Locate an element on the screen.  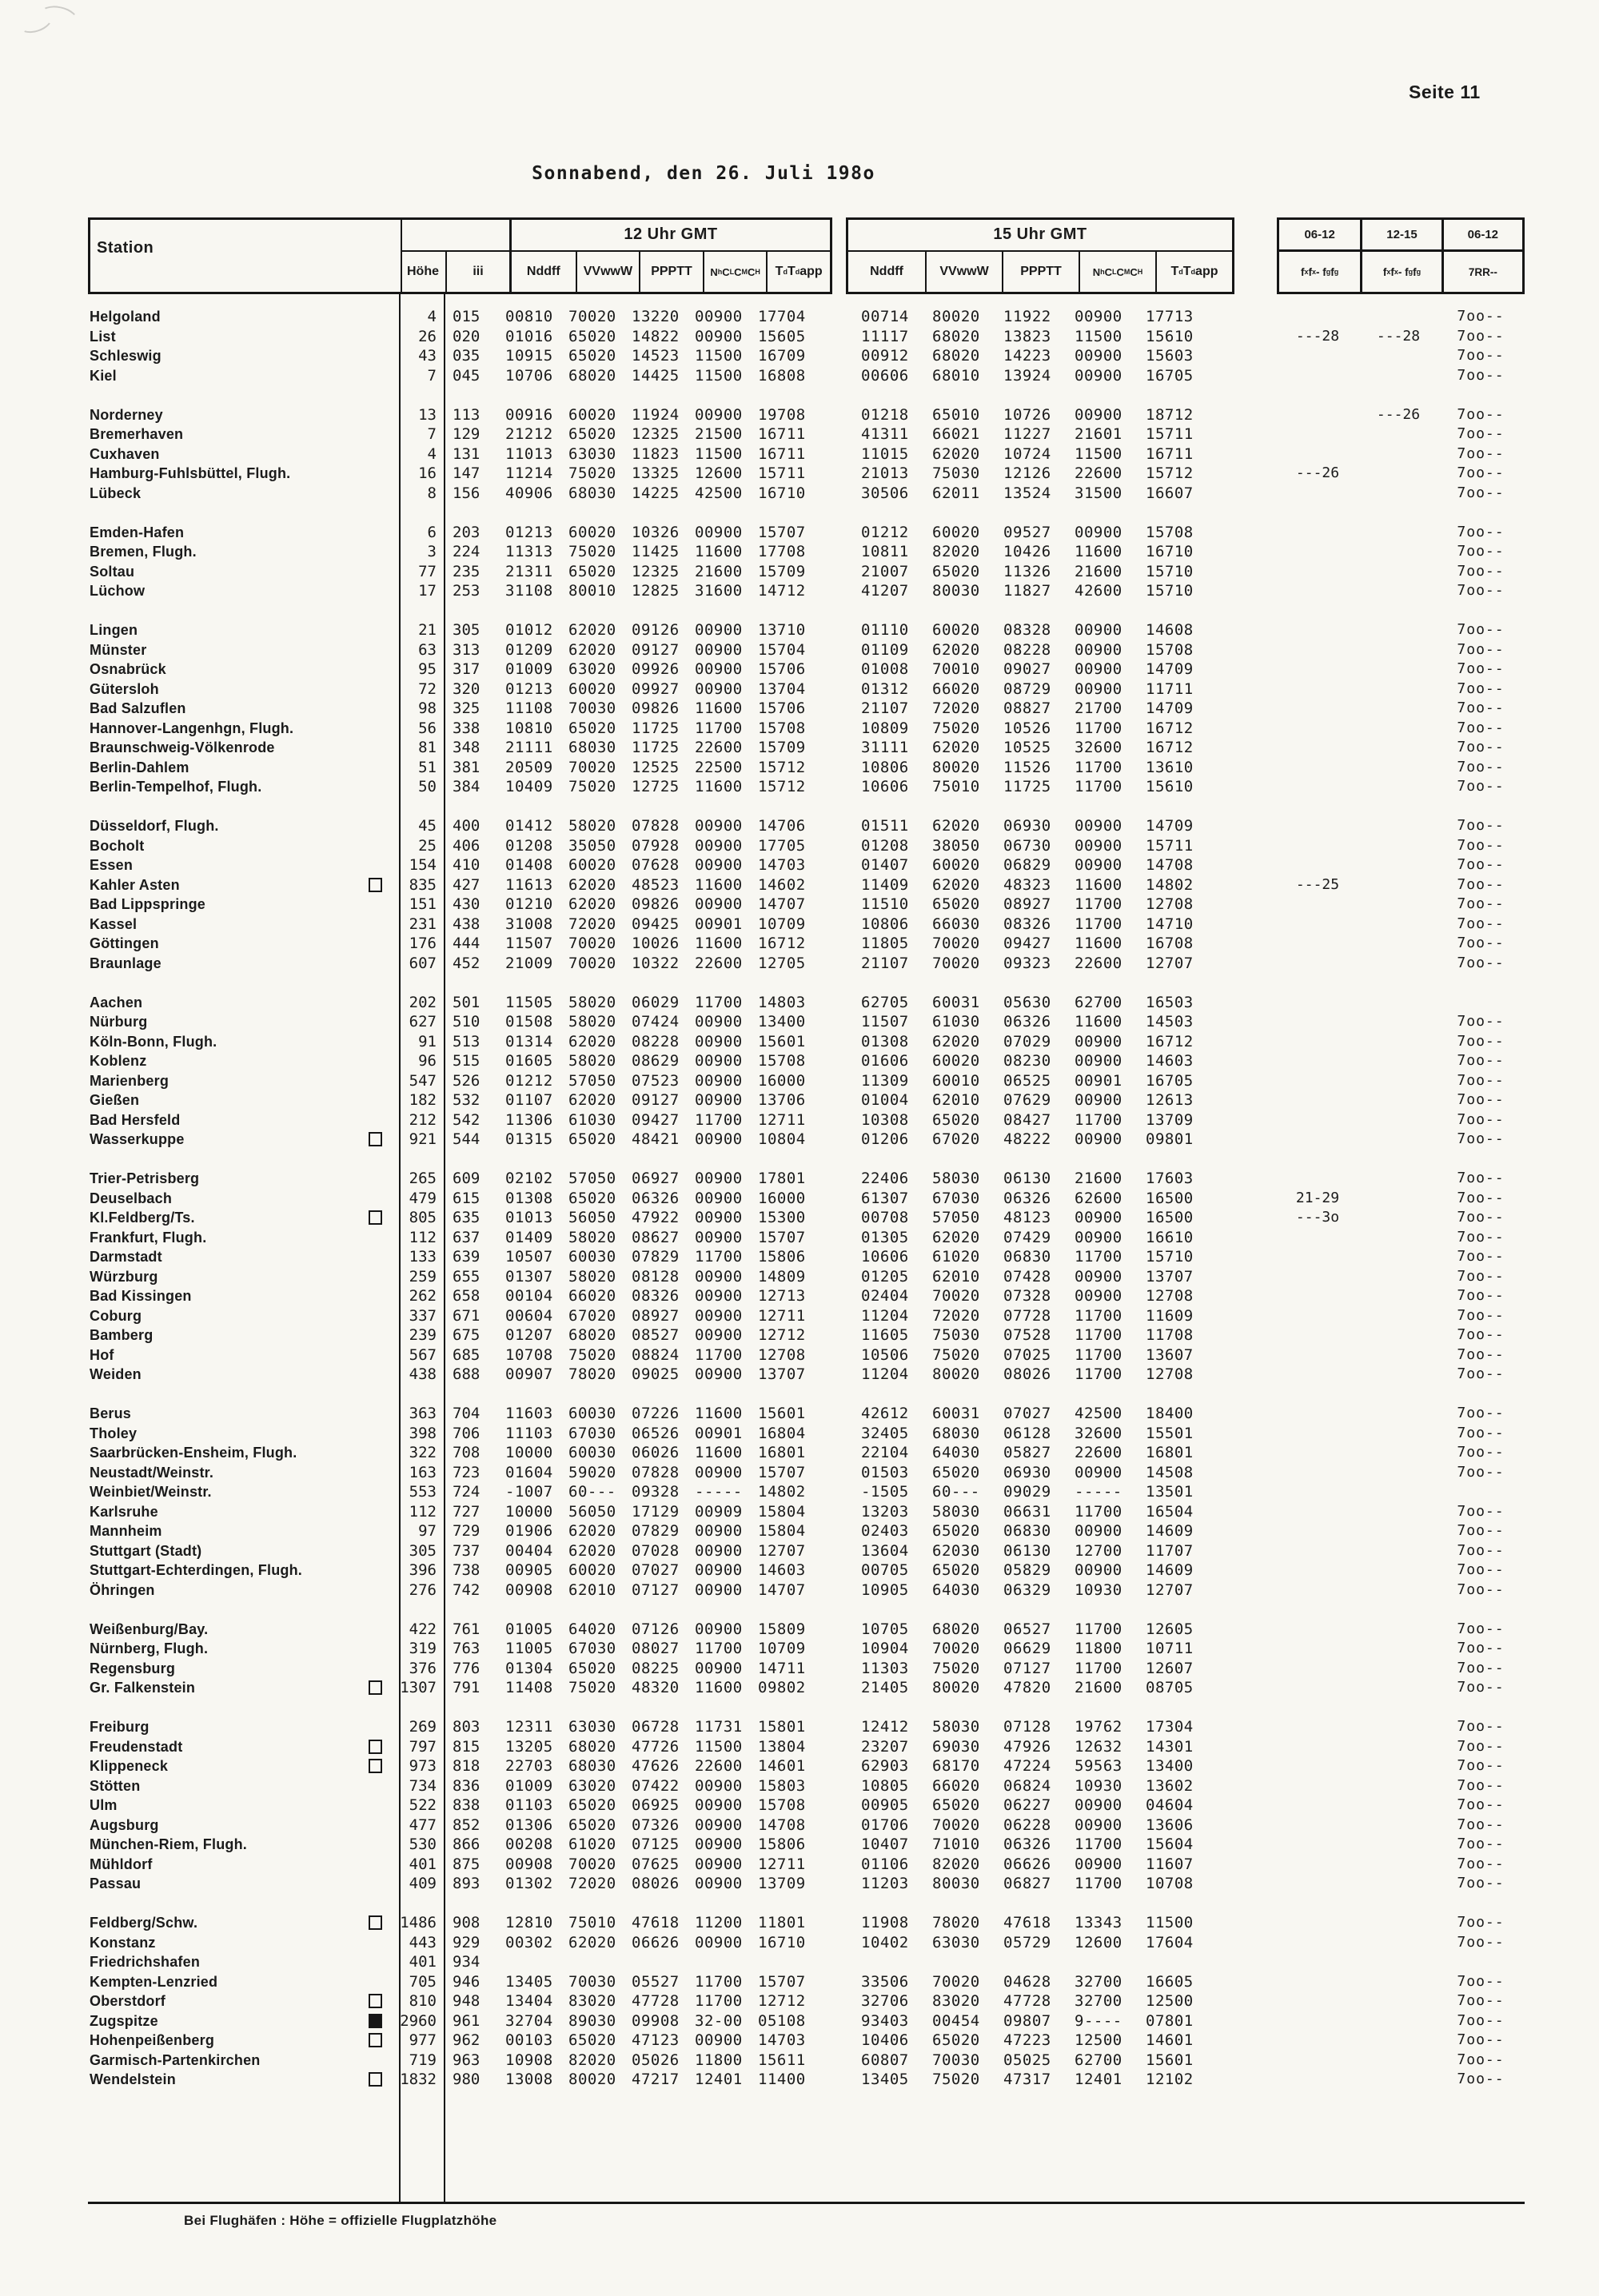
obs15-dewpoint: 14603 is located at coordinates (1170, 1061).